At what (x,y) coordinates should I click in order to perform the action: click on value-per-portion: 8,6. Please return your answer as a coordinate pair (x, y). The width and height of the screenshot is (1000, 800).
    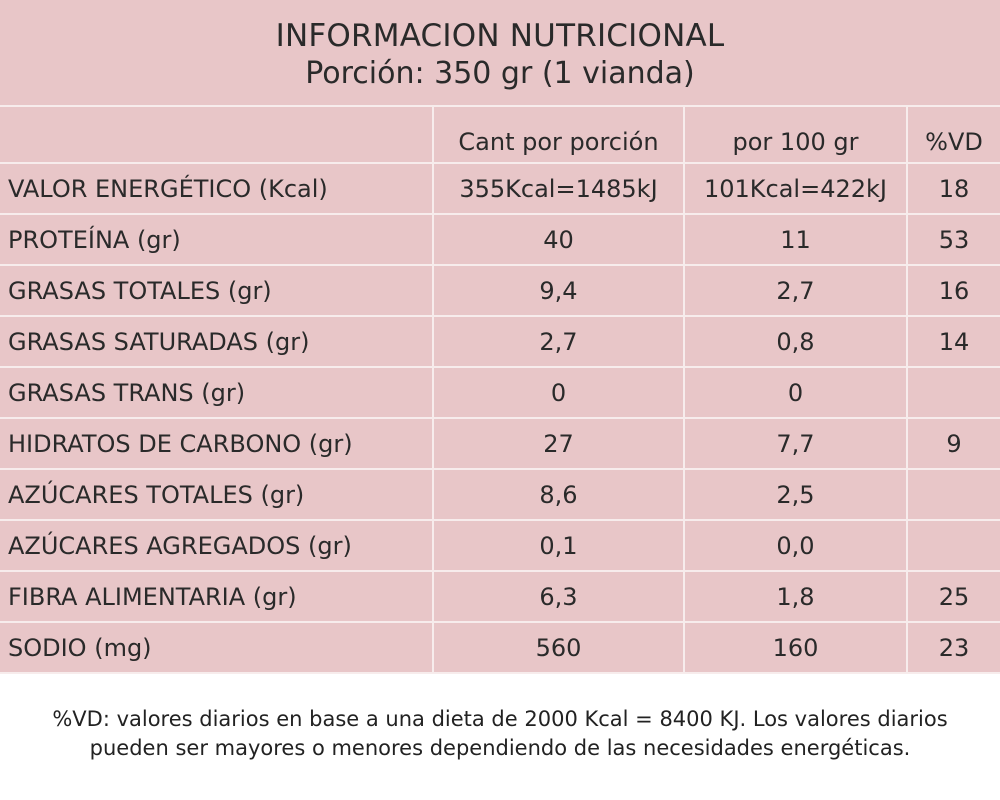
    Looking at the image, I should click on (558, 494).